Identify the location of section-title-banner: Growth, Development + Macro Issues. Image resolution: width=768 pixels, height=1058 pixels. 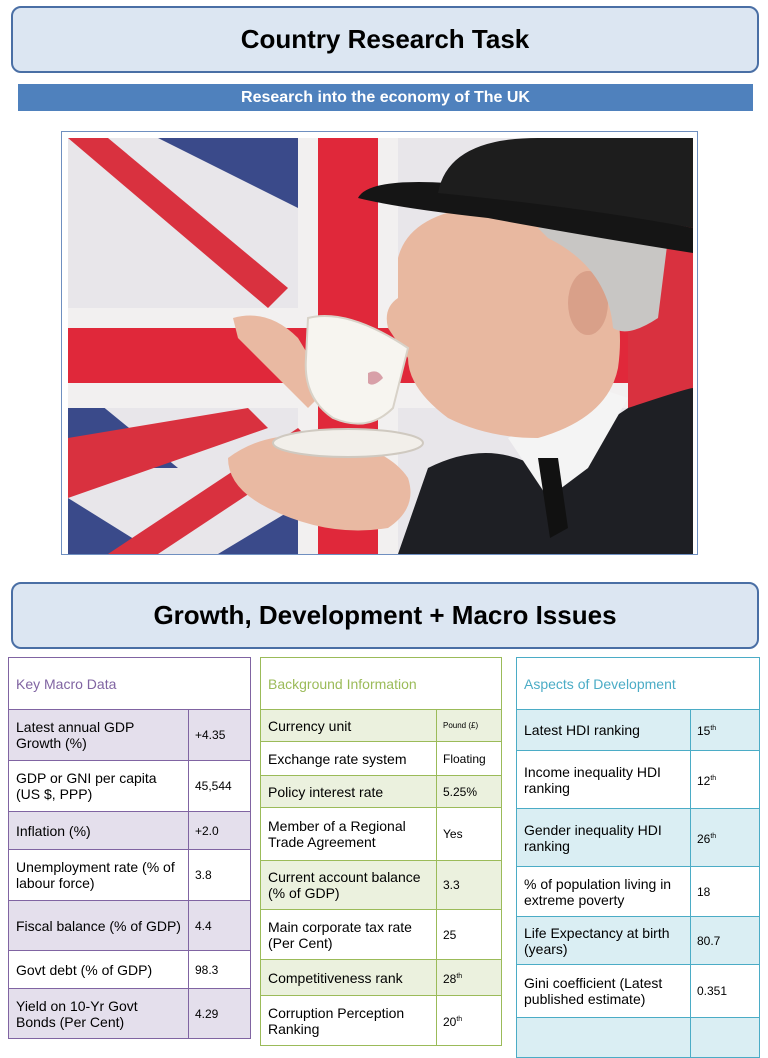
(385, 615).